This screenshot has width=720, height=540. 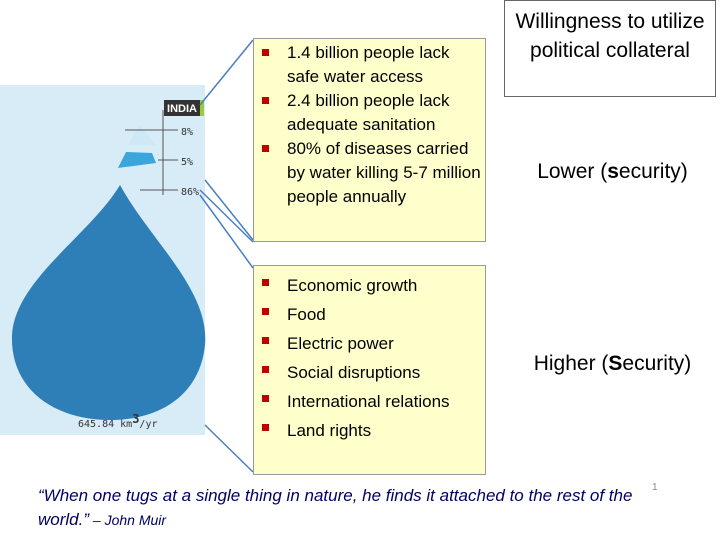 I want to click on bullet: Food, so click(x=369, y=314).